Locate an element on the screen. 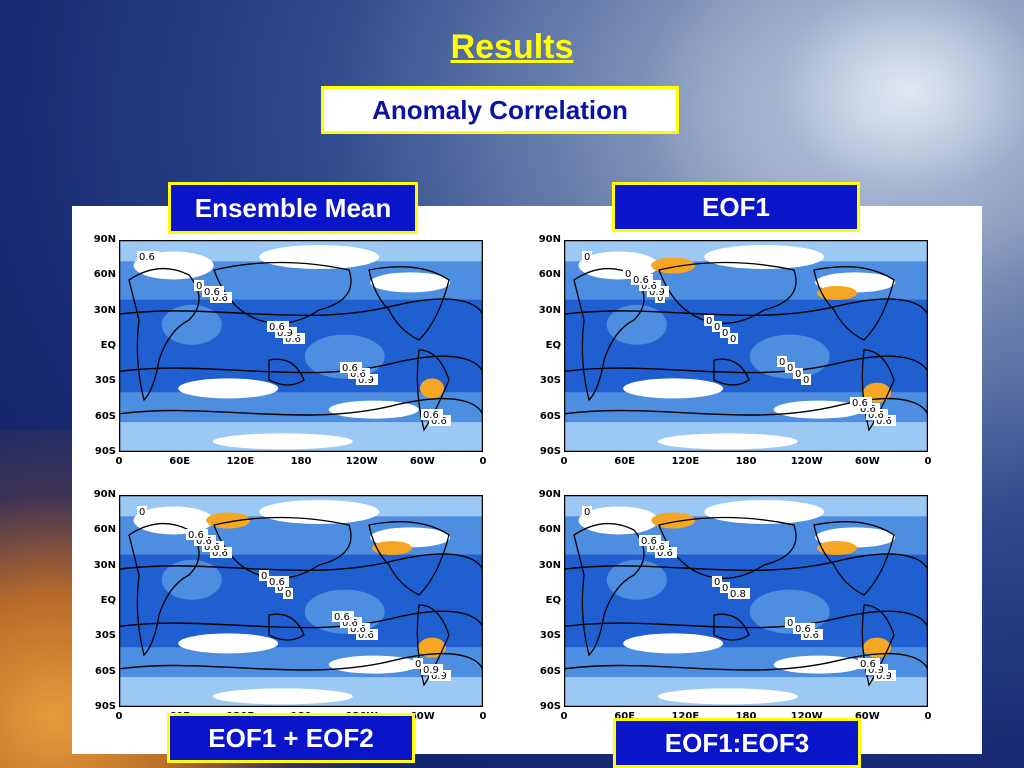  subtitle-box: Anomaly Correlation is located at coordinates (500, 110).